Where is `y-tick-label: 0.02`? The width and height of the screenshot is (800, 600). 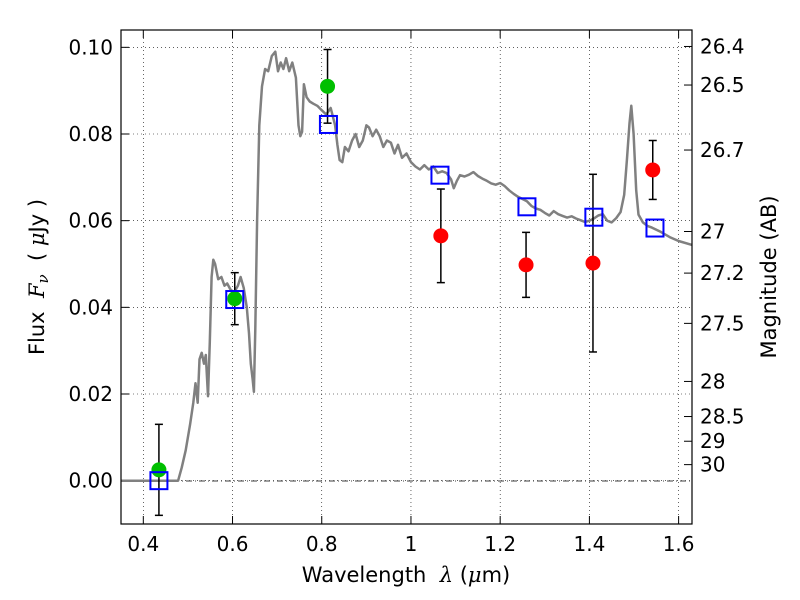 y-tick-label: 0.02 is located at coordinates (90, 394).